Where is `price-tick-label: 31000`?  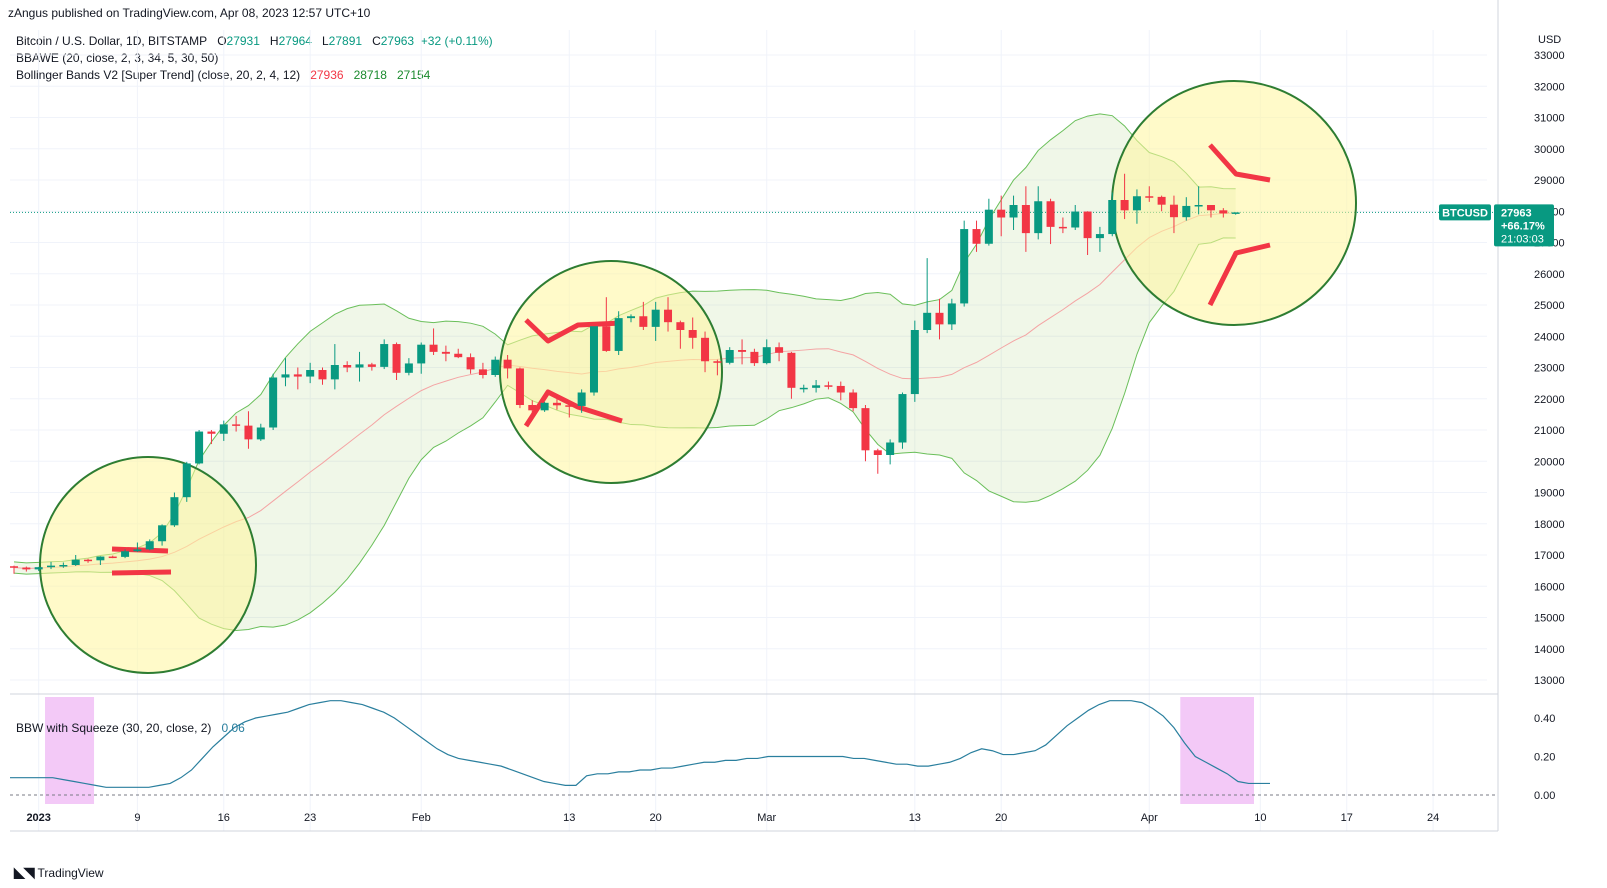
price-tick-label: 31000 is located at coordinates (1549, 119).